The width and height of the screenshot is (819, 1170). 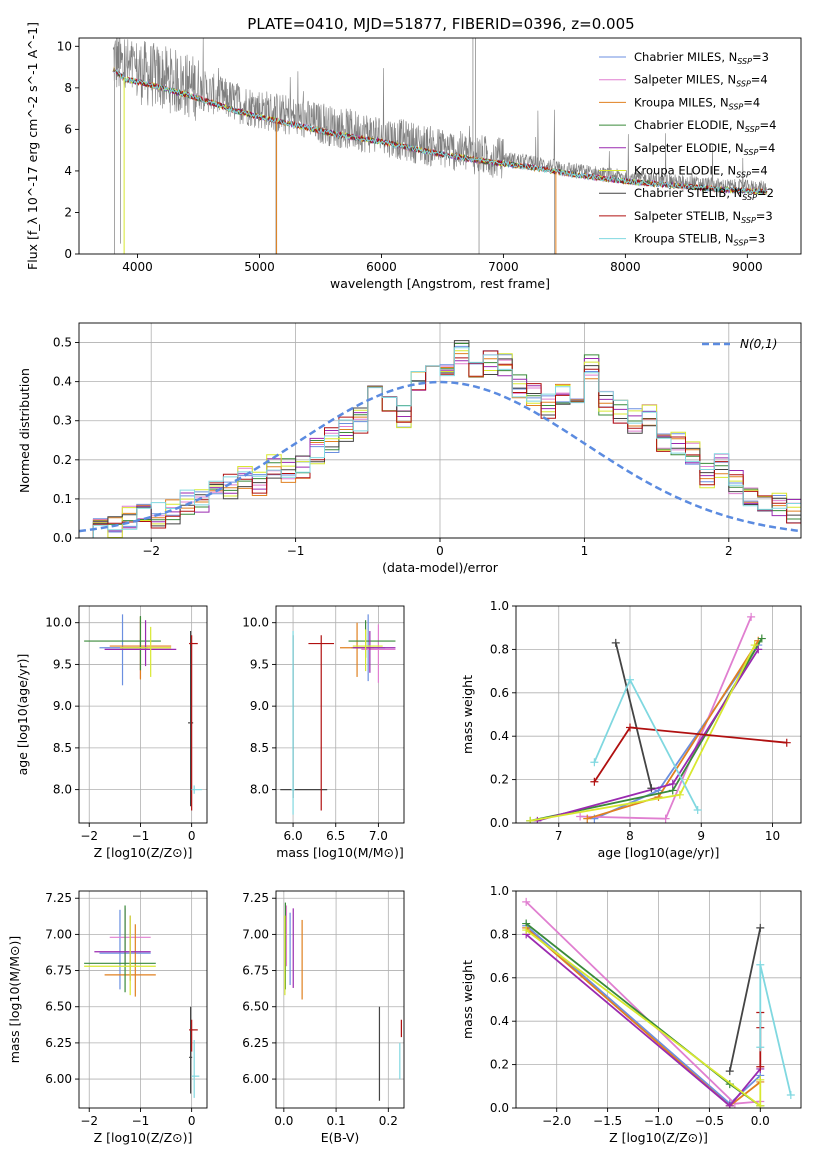 What do you see at coordinates (340, 999) in the screenshot?
I see `mass_vs_EBV-axes-frame` at bounding box center [340, 999].